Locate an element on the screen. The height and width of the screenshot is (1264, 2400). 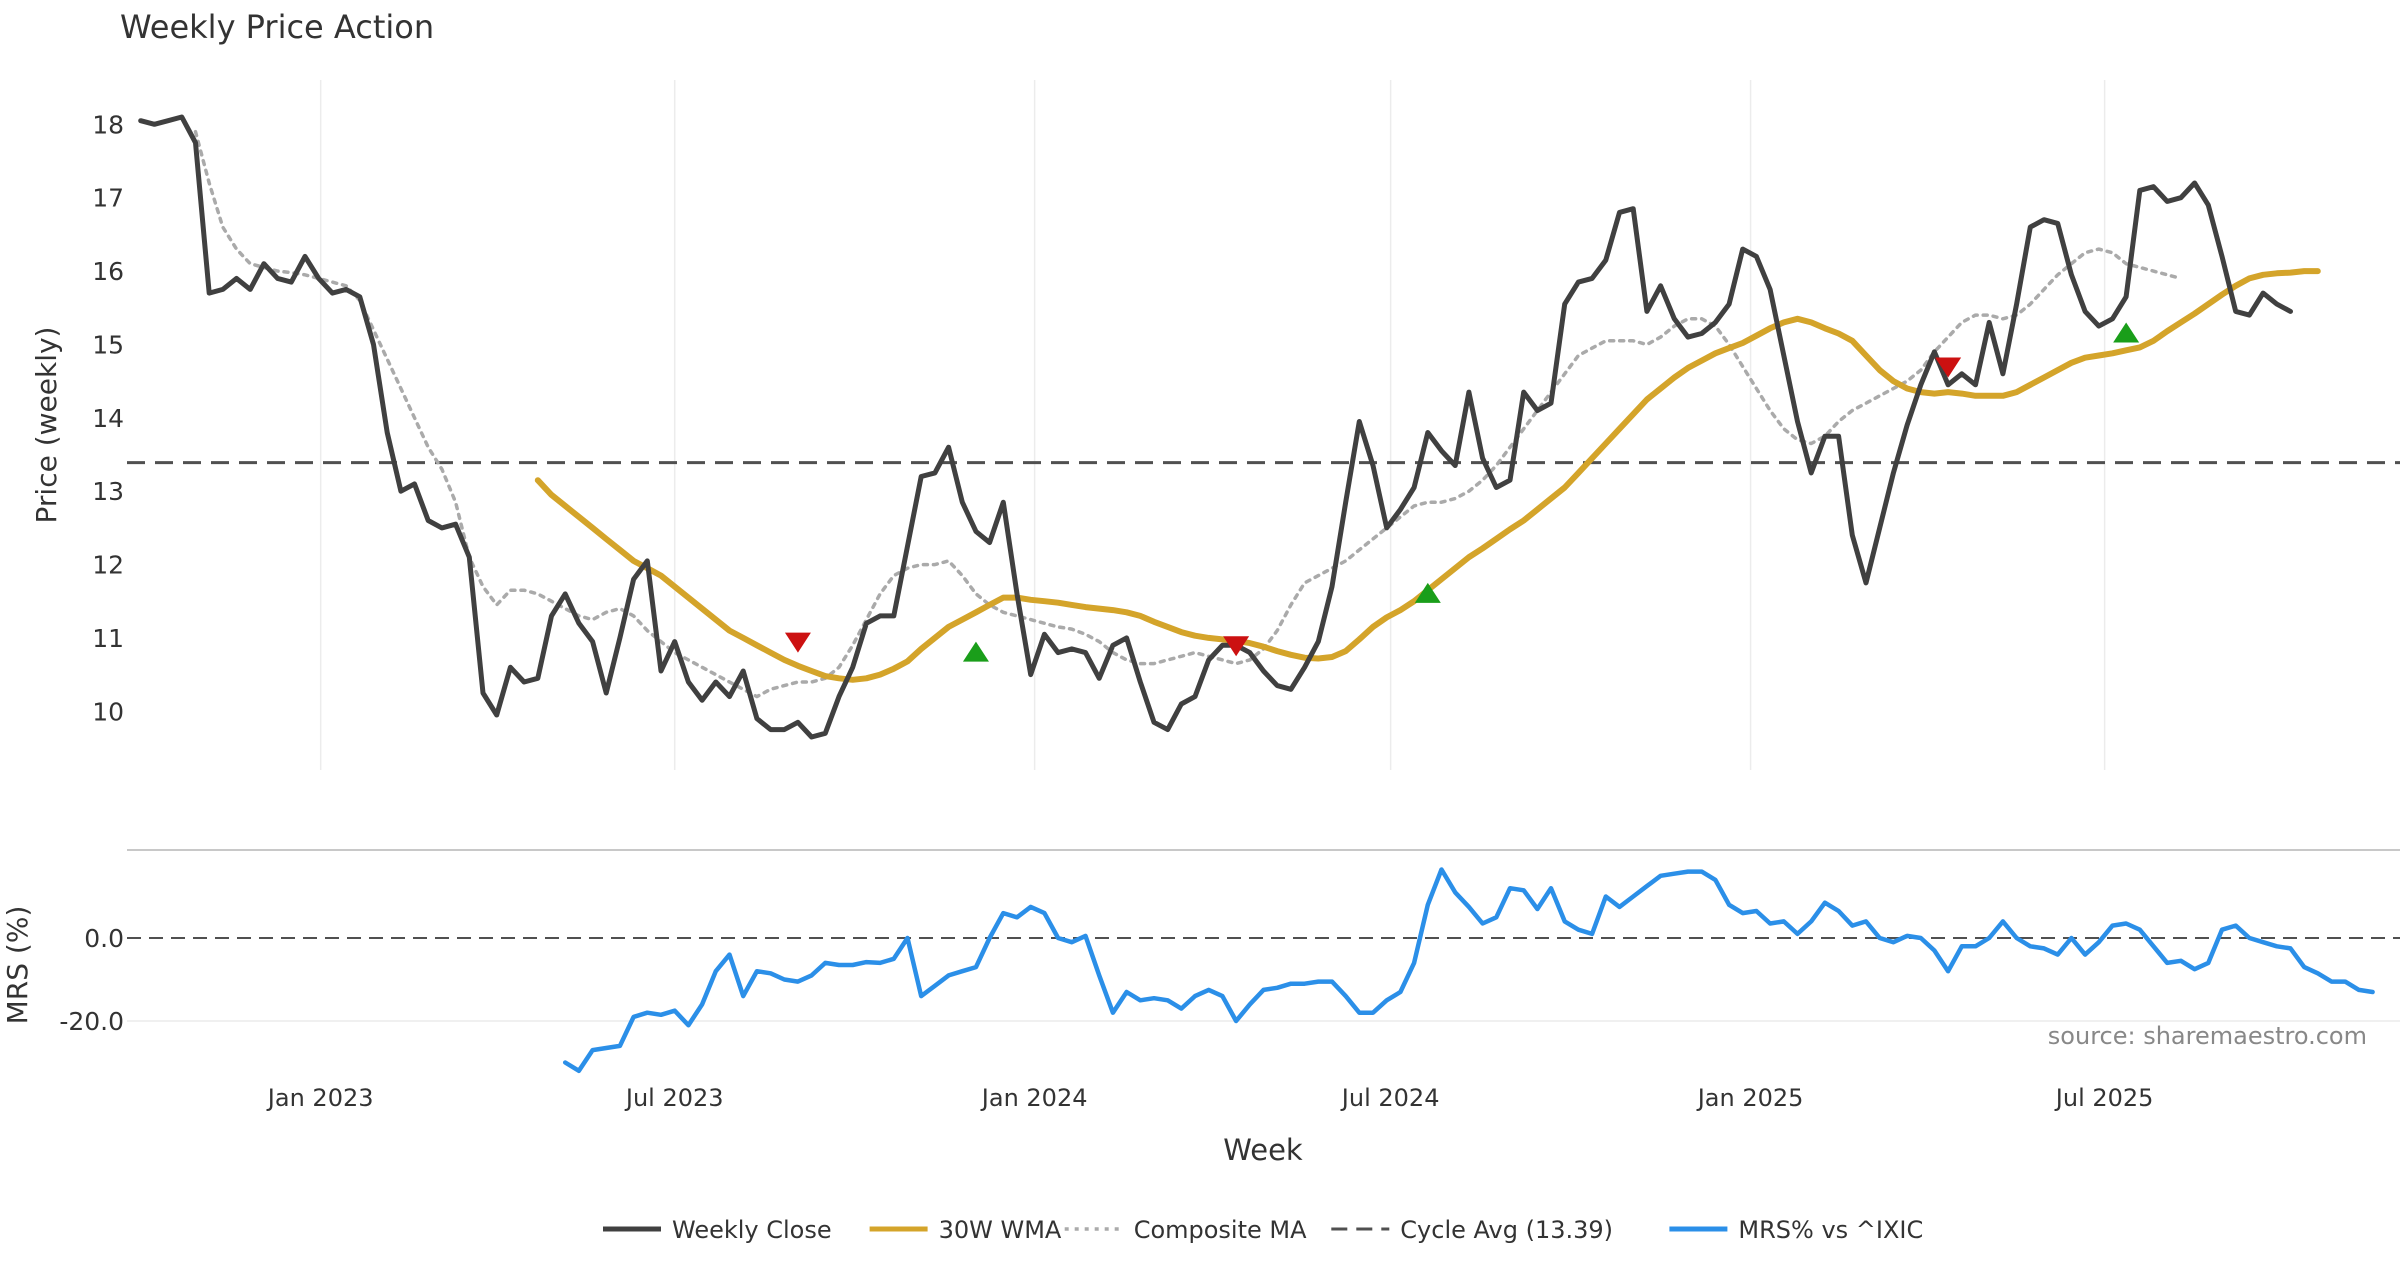
price-y-tick-label: 18 is located at coordinates (108, 124).